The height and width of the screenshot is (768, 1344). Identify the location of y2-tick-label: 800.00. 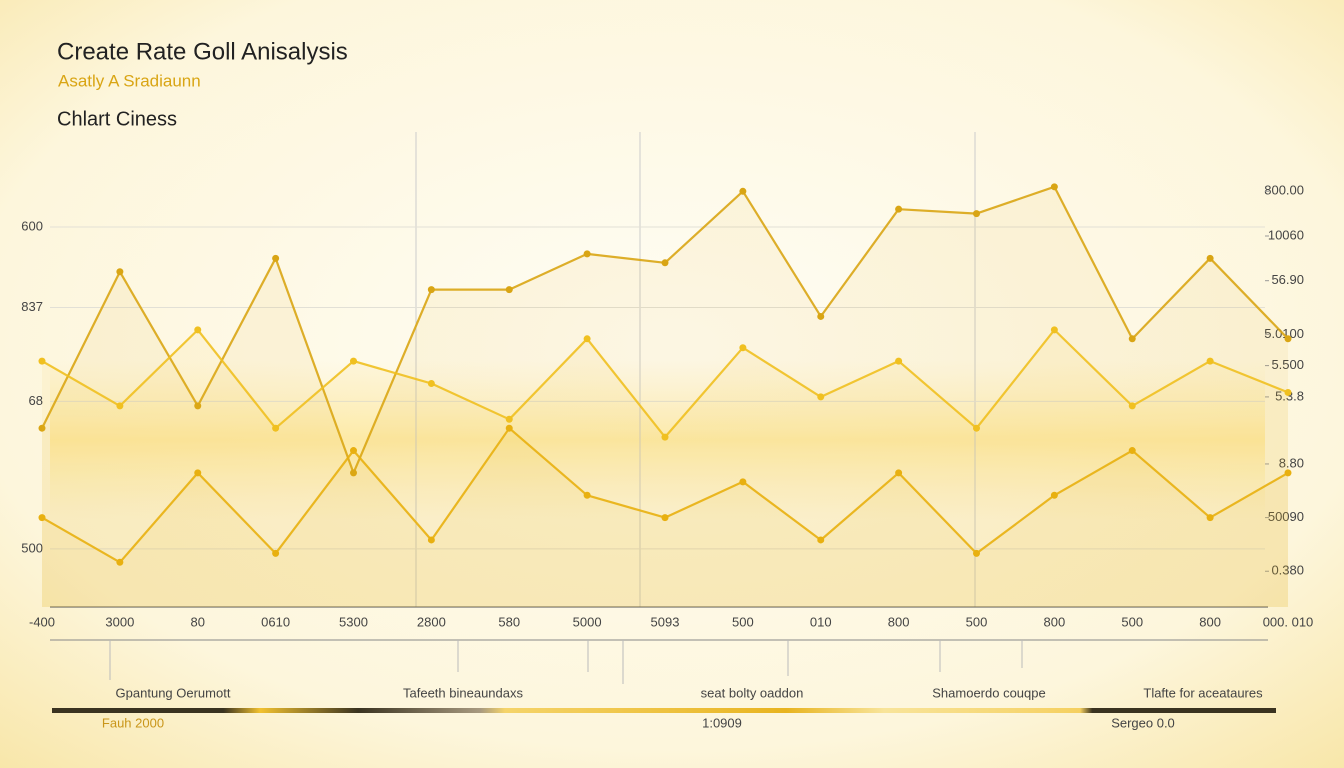
(1284, 190).